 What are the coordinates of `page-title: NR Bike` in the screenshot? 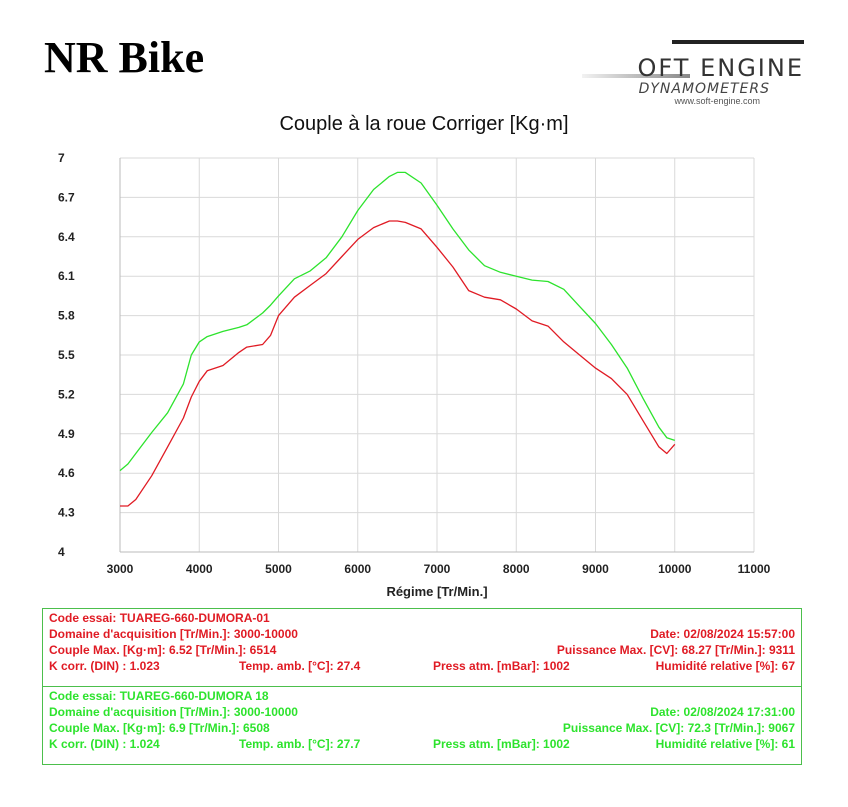 It's located at (124, 57).